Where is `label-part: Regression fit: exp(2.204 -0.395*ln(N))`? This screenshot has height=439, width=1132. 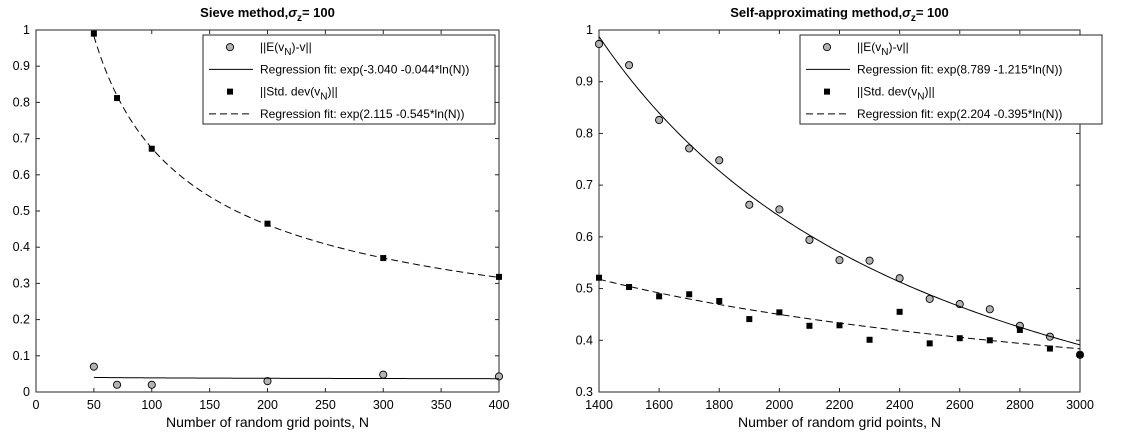
label-part: Regression fit: exp(2.204 -0.395*ln(N)) is located at coordinates (959, 114).